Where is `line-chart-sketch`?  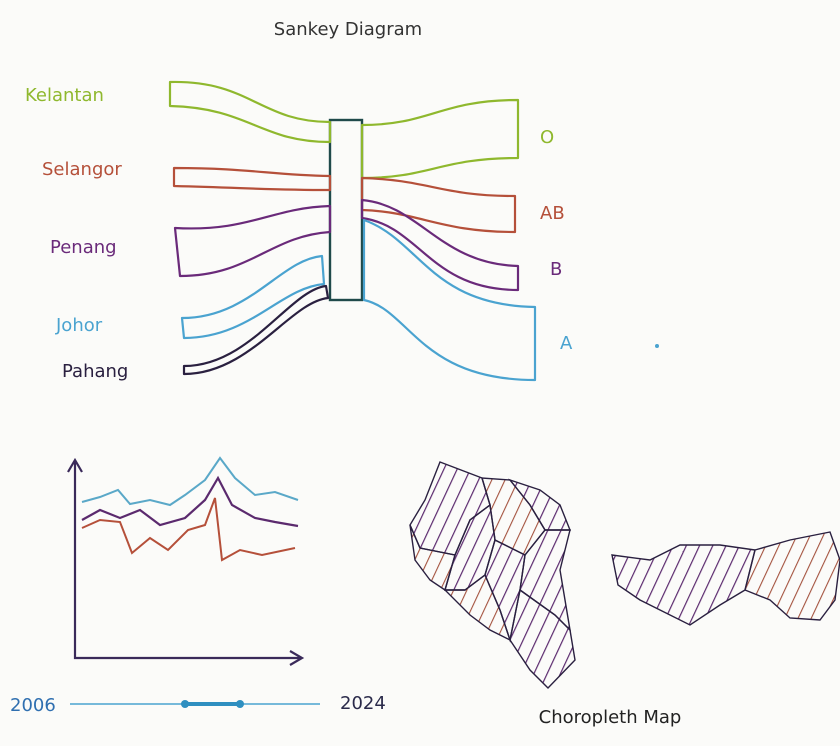 line-chart-sketch is located at coordinates (186, 561).